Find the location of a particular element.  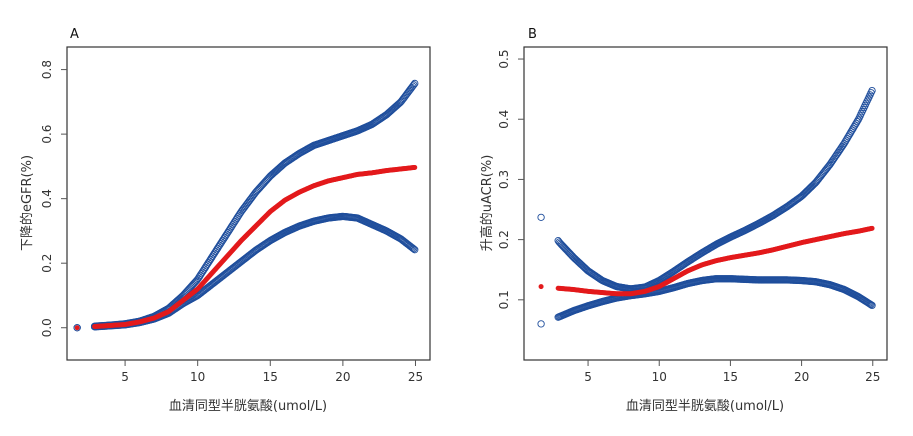

panel-b-y-axis: 0.1 0.2 0.3 0.4 0.5 is located at coordinates (510, 179).